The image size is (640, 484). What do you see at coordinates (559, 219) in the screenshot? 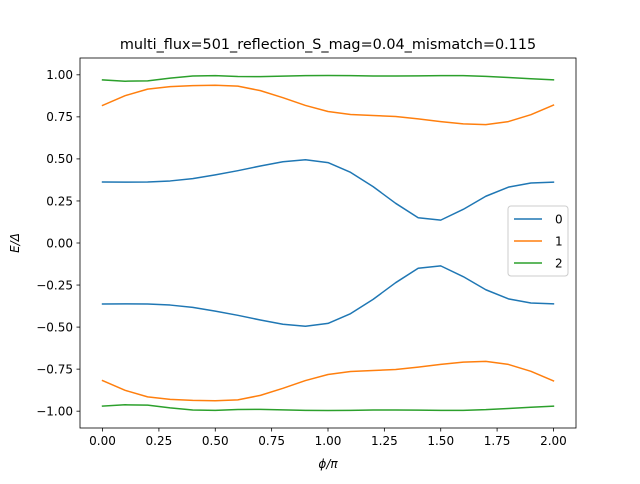
I see `legend-label-0: 0` at bounding box center [559, 219].